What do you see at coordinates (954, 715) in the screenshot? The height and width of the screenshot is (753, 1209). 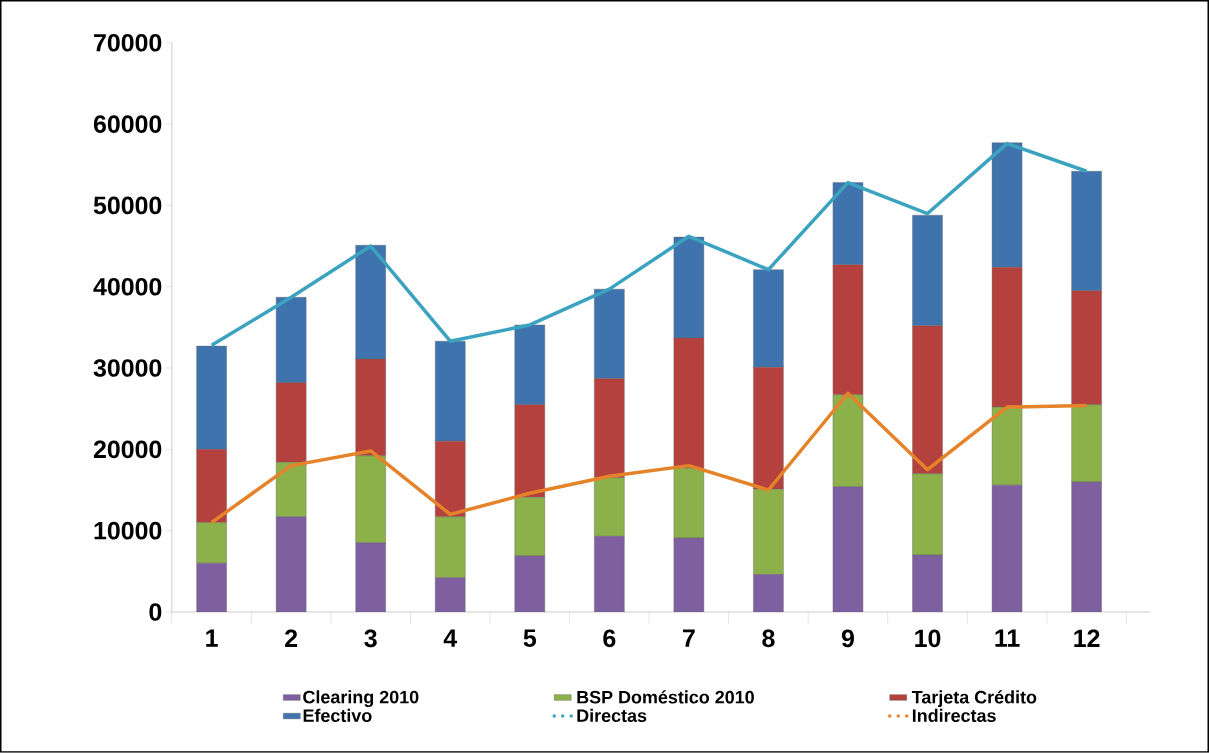 I see `legend-label: Indirectas` at bounding box center [954, 715].